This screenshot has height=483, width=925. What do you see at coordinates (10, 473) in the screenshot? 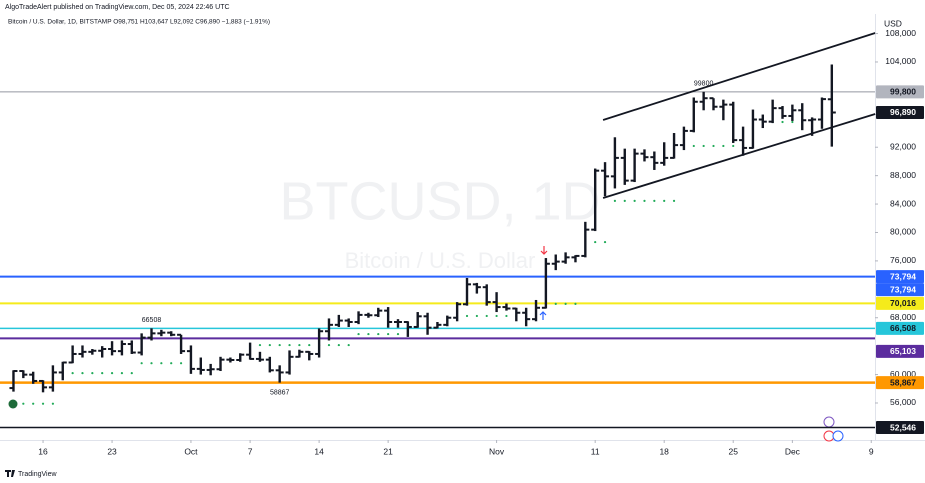
I see `brand-logo` at bounding box center [10, 473].